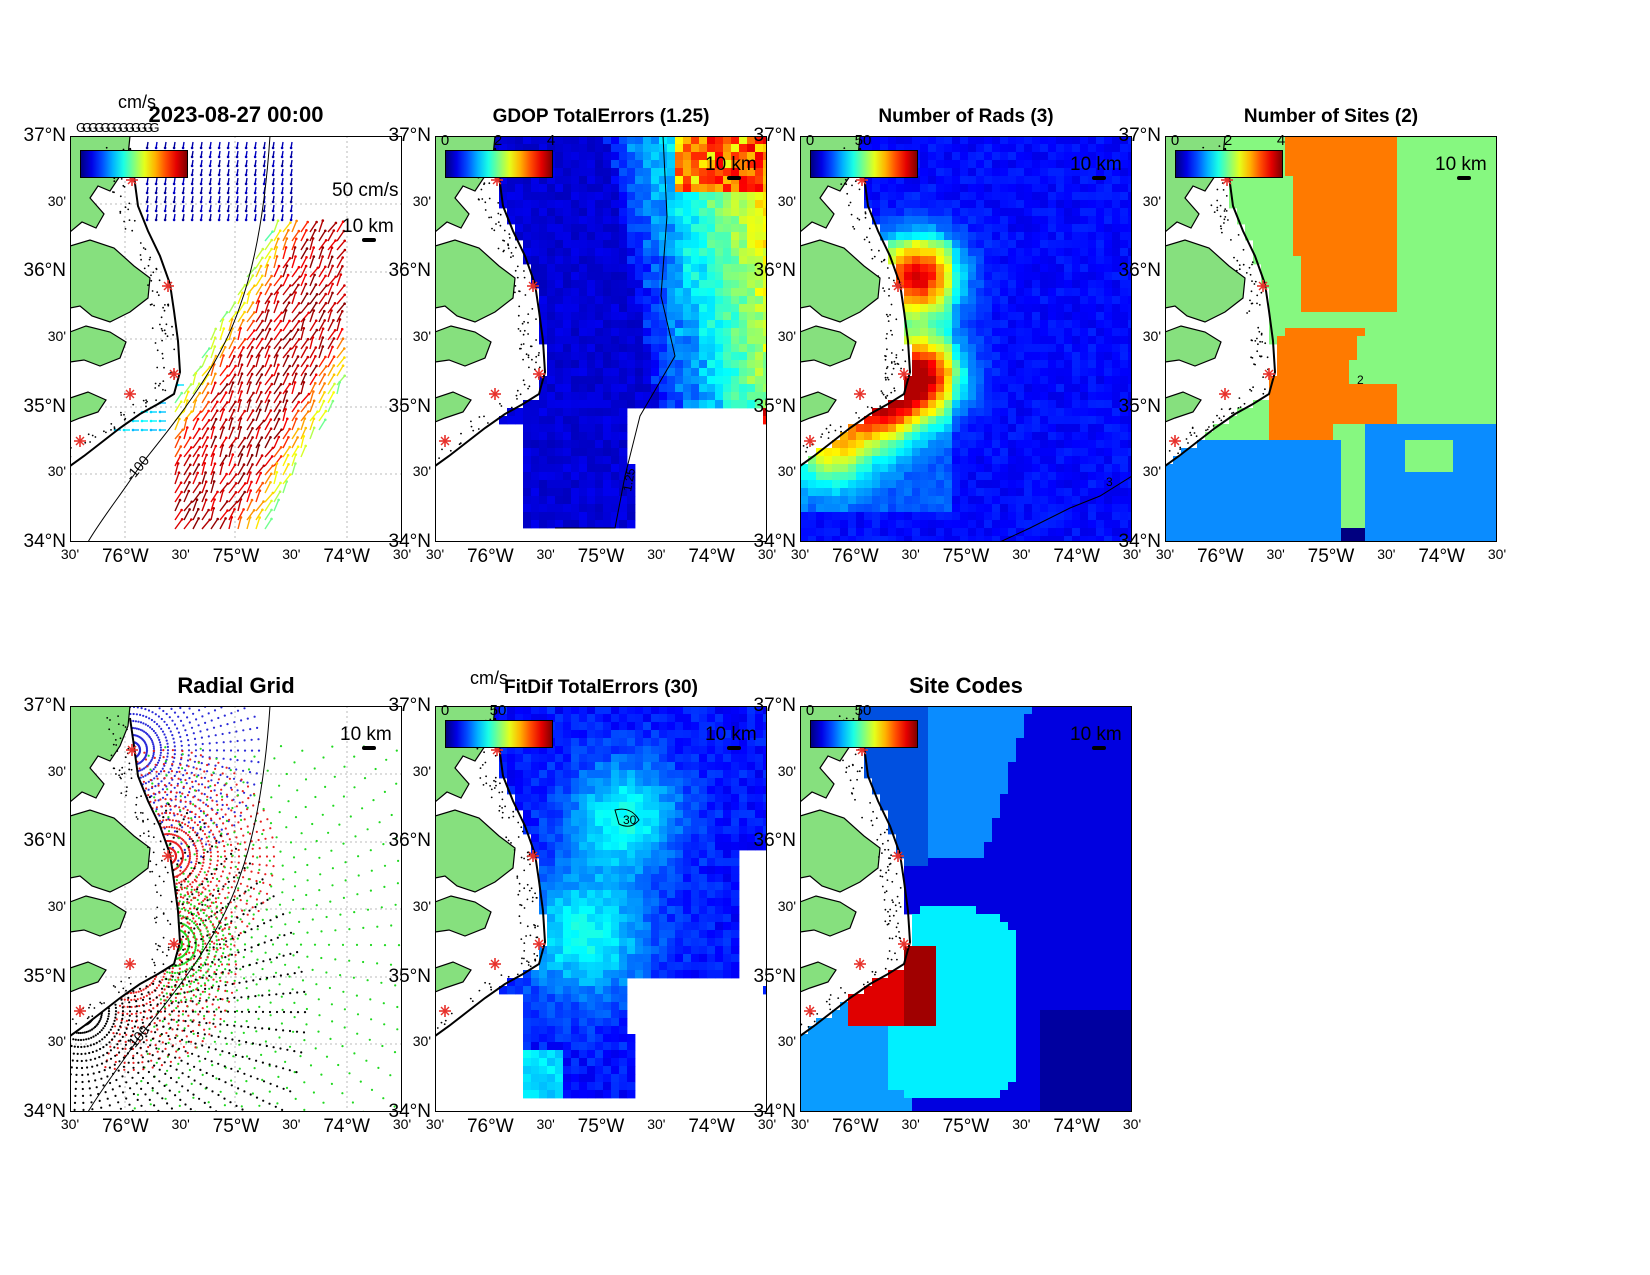  Describe the element at coordinates (490, 1126) in the screenshot. I see `x-tick-label: 76°W` at that location.